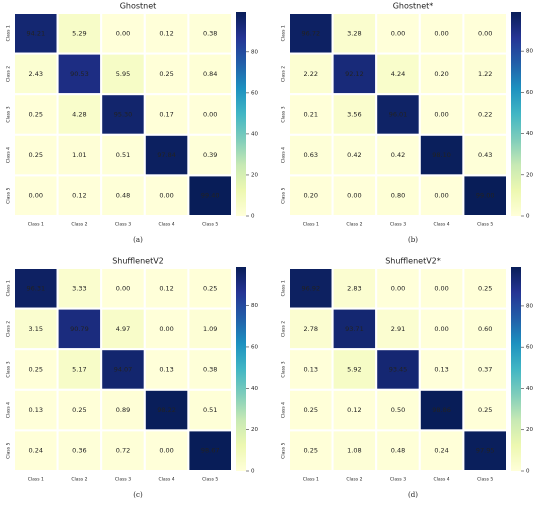  Describe the element at coordinates (485, 451) in the screenshot. I see `cell-label: 97.95` at that location.